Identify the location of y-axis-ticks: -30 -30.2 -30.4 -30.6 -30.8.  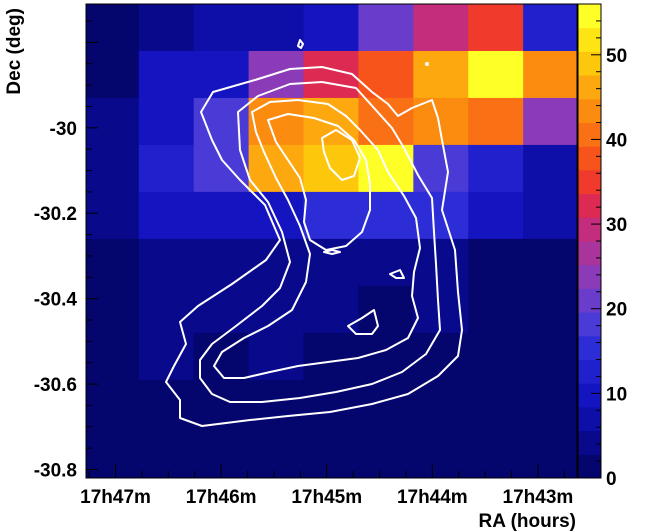
(66, 250).